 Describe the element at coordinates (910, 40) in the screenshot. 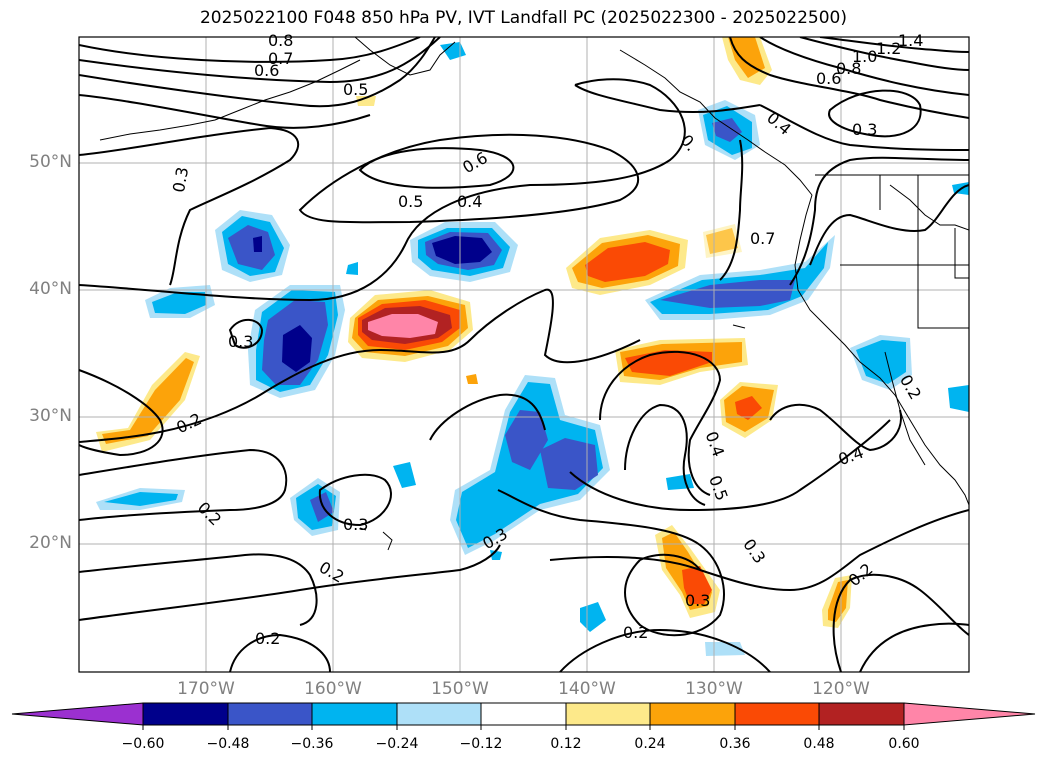

I see `contour-label: 1.4` at that location.